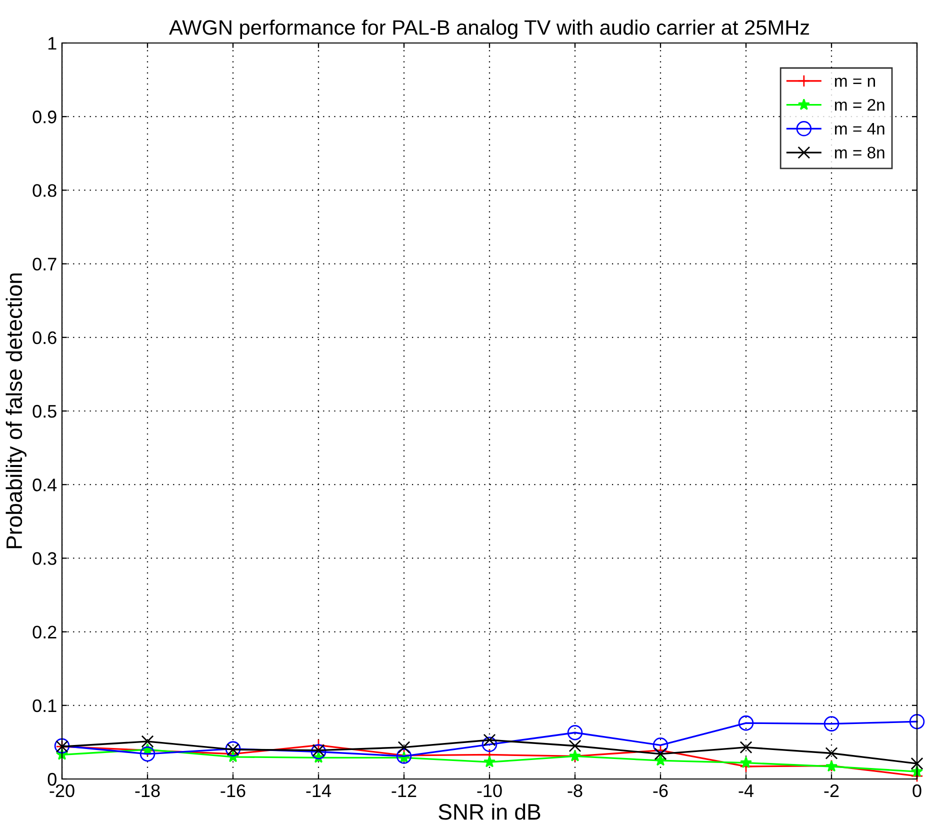 The image size is (928, 837). I want to click on y-tick-label: 0.4, so click(44, 485).